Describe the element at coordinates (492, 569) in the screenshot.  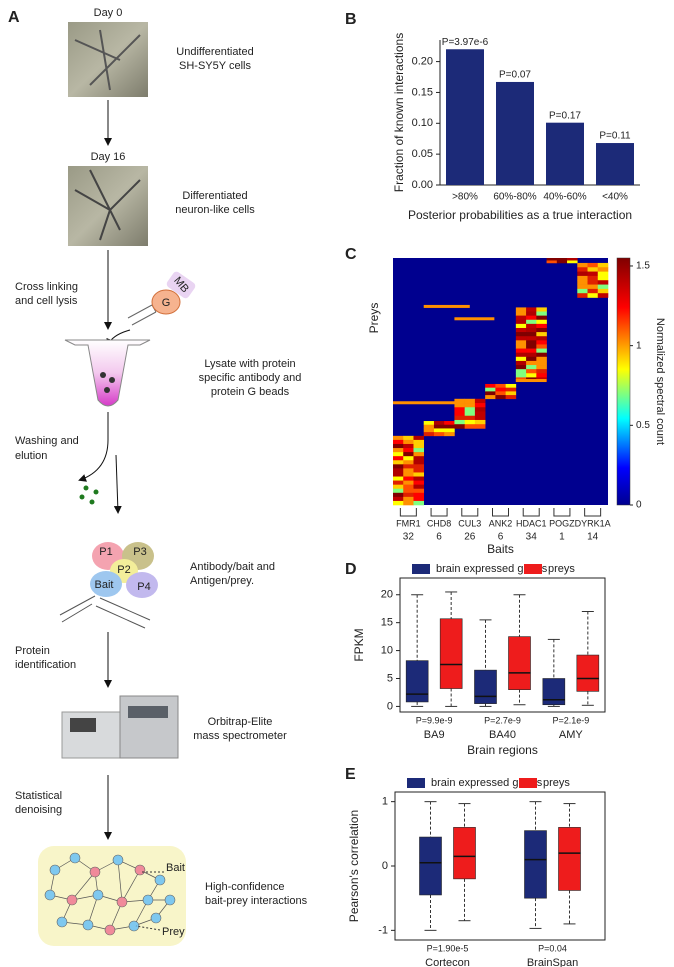
I see `legend-label: brain expressed genes` at that location.